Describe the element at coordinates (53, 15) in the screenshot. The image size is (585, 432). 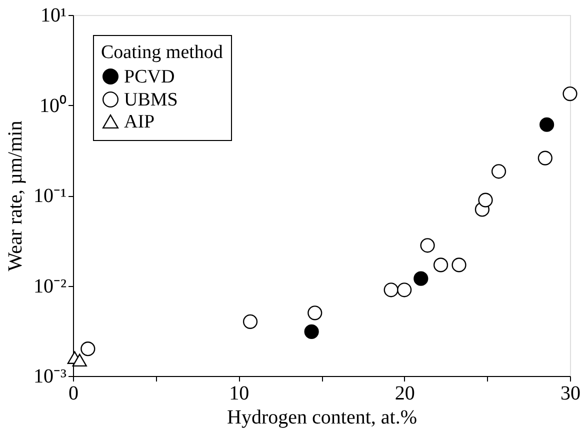
I see `y-tick-label: 10¹` at that location.